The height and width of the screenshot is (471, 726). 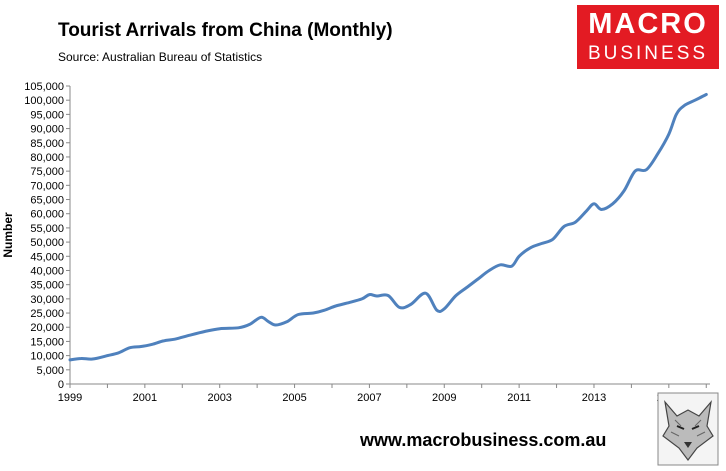 I want to click on x-tick-label: 2013, so click(x=594, y=398).